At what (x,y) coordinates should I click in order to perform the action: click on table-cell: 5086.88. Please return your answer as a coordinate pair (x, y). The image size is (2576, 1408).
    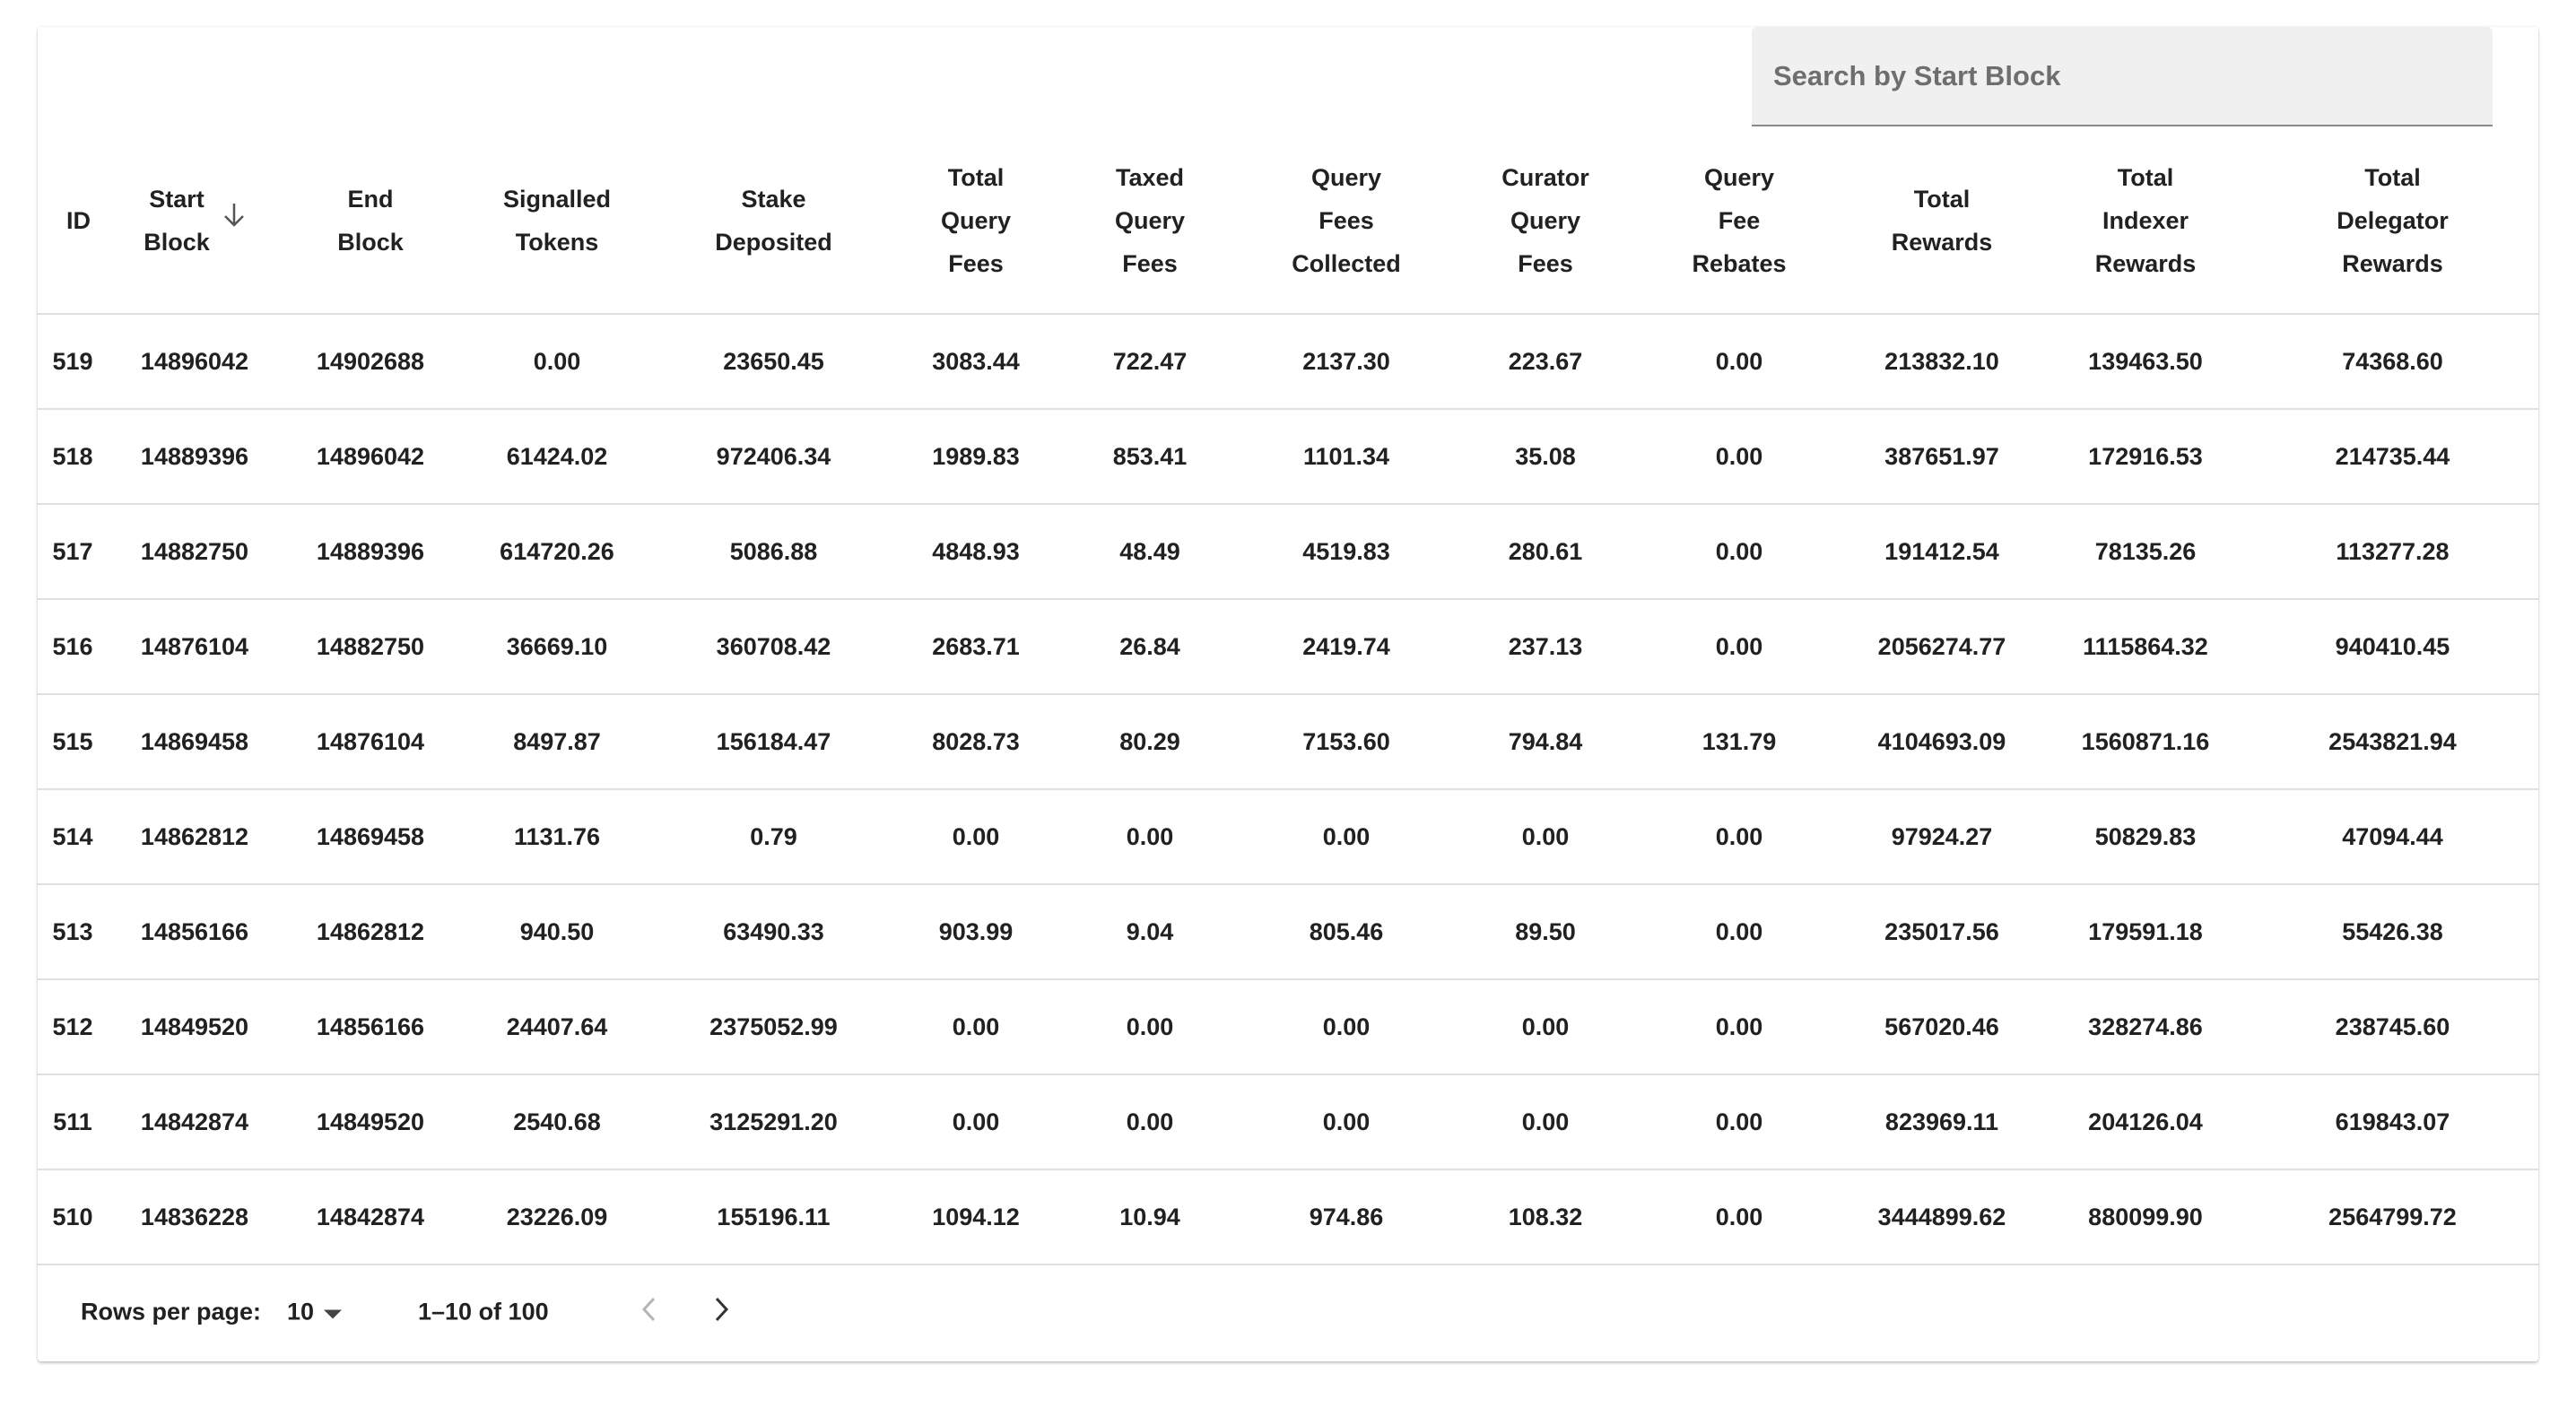
    Looking at the image, I should click on (773, 552).